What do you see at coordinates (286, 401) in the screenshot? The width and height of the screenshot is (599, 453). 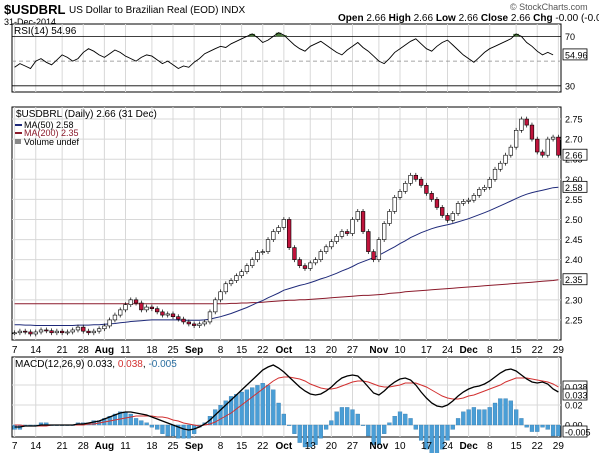 I see `macd-signal-line` at bounding box center [286, 401].